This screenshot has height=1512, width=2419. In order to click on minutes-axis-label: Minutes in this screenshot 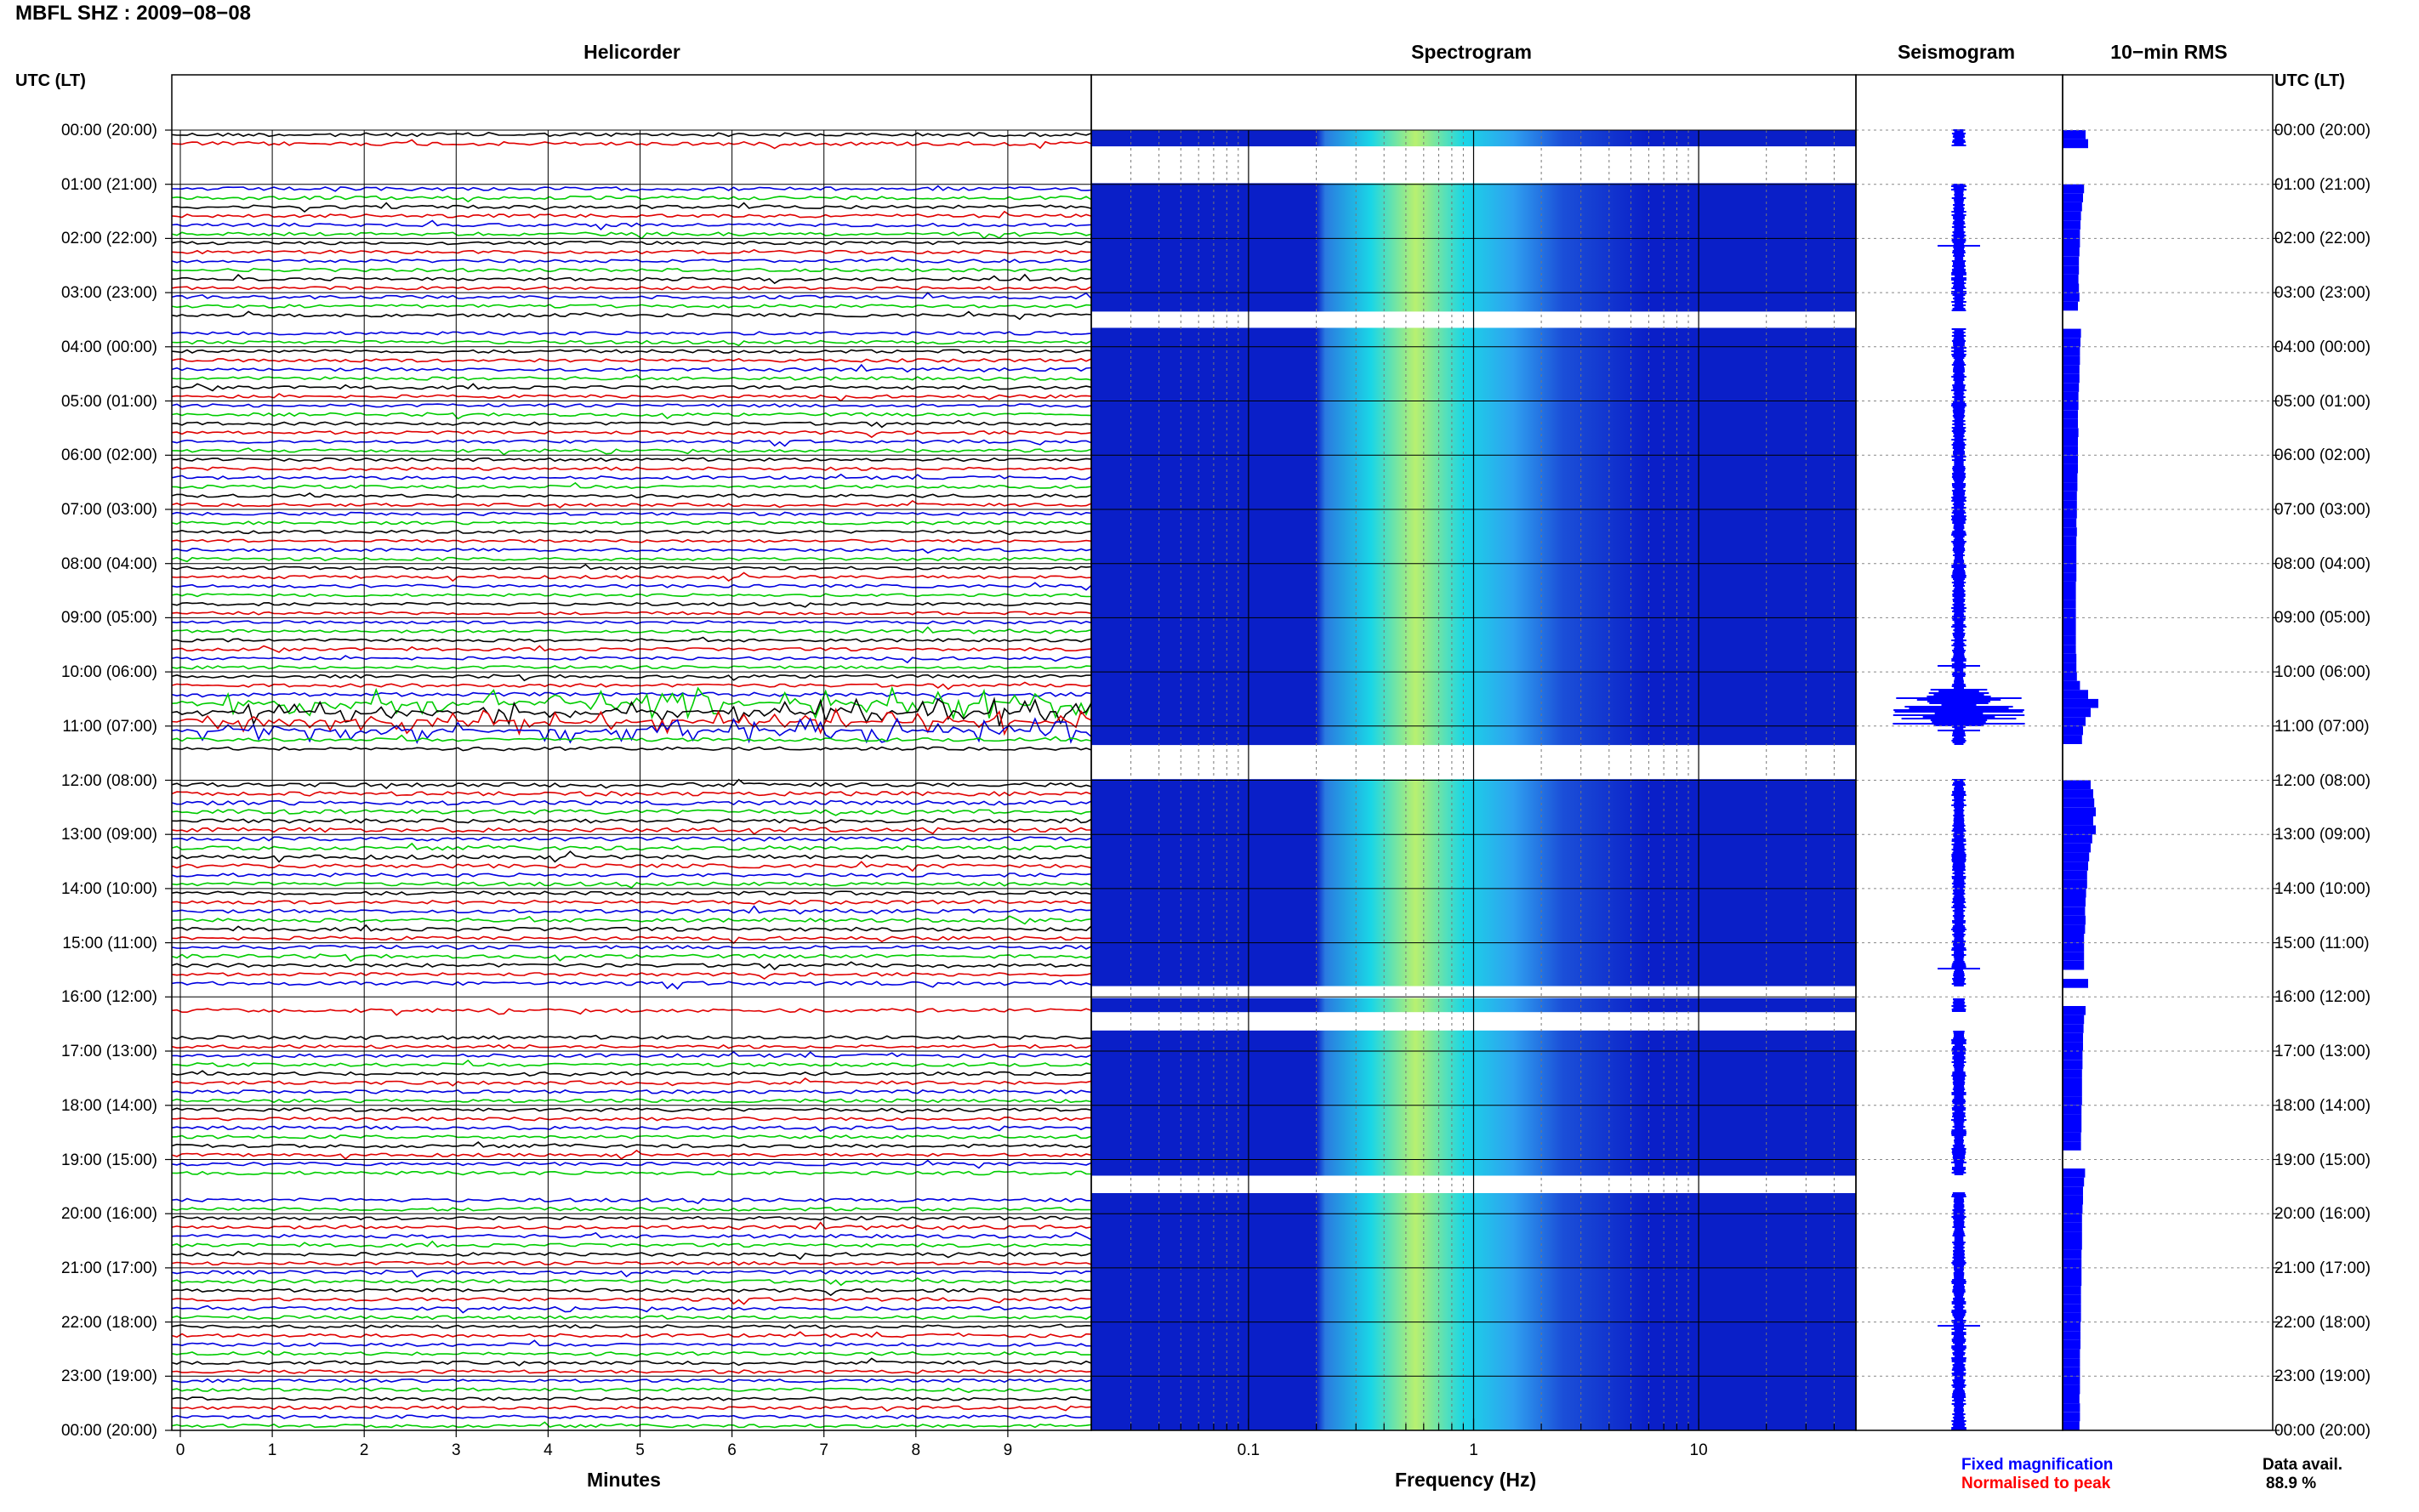, I will do `click(624, 1480)`.